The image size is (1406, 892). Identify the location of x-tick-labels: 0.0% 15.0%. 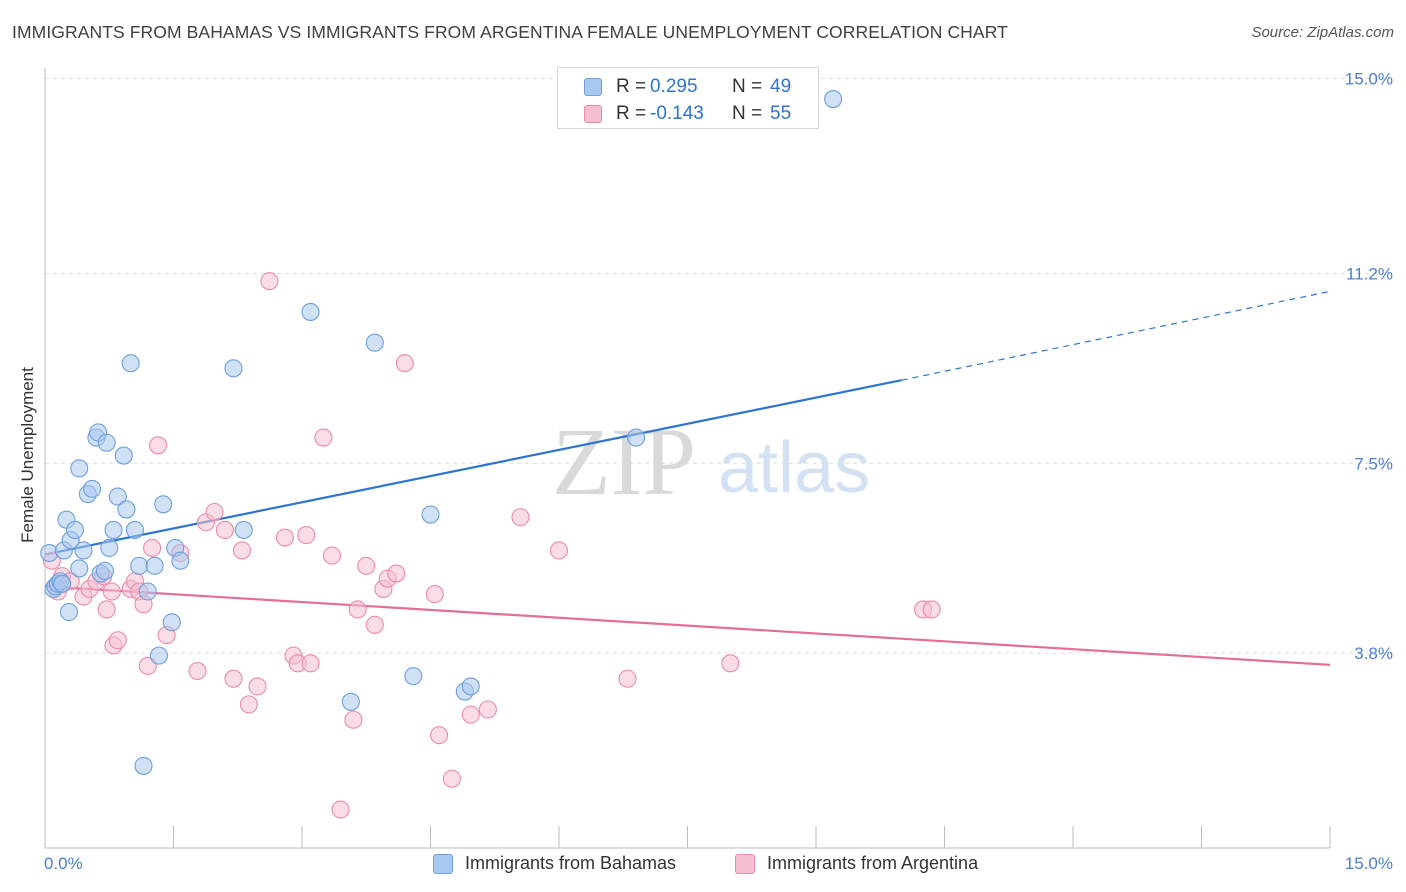
(718, 863).